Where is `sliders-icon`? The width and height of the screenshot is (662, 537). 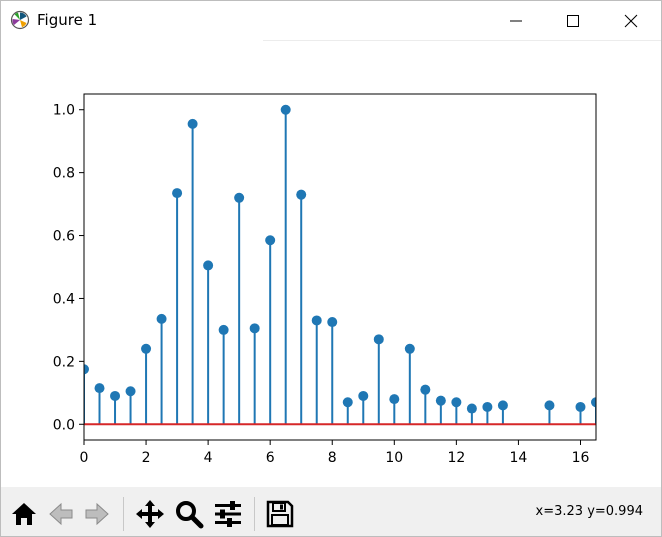
sliders-icon is located at coordinates (228, 514).